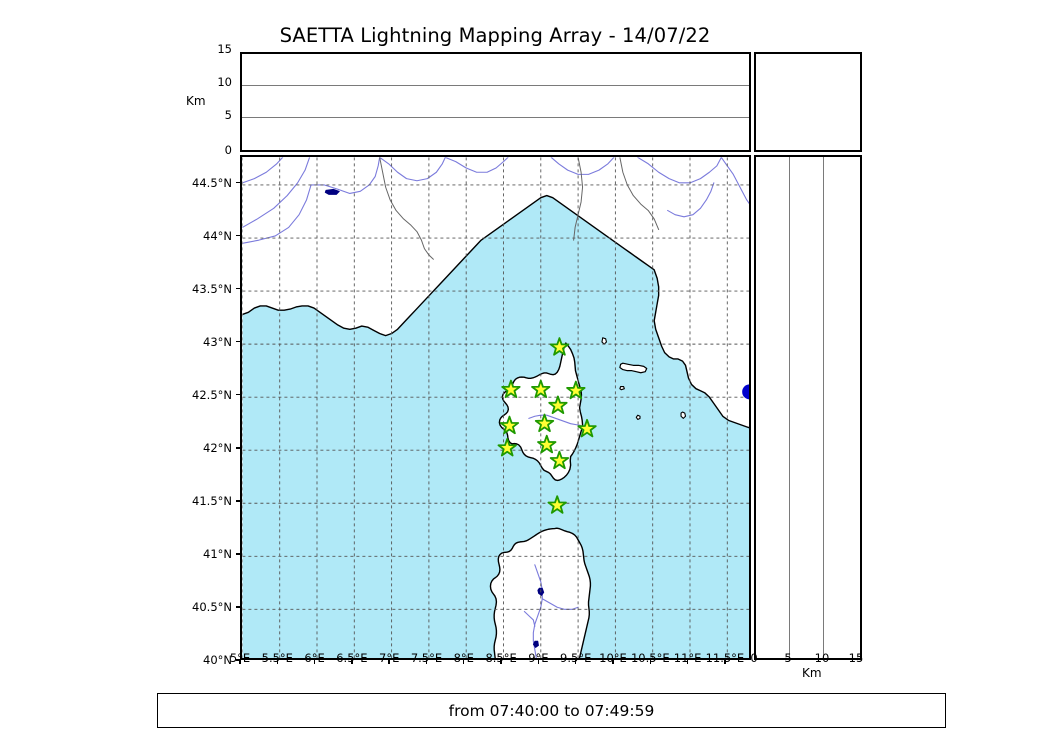  What do you see at coordinates (495, 102) in the screenshot?
I see `altitude-vs-longitude-panel` at bounding box center [495, 102].